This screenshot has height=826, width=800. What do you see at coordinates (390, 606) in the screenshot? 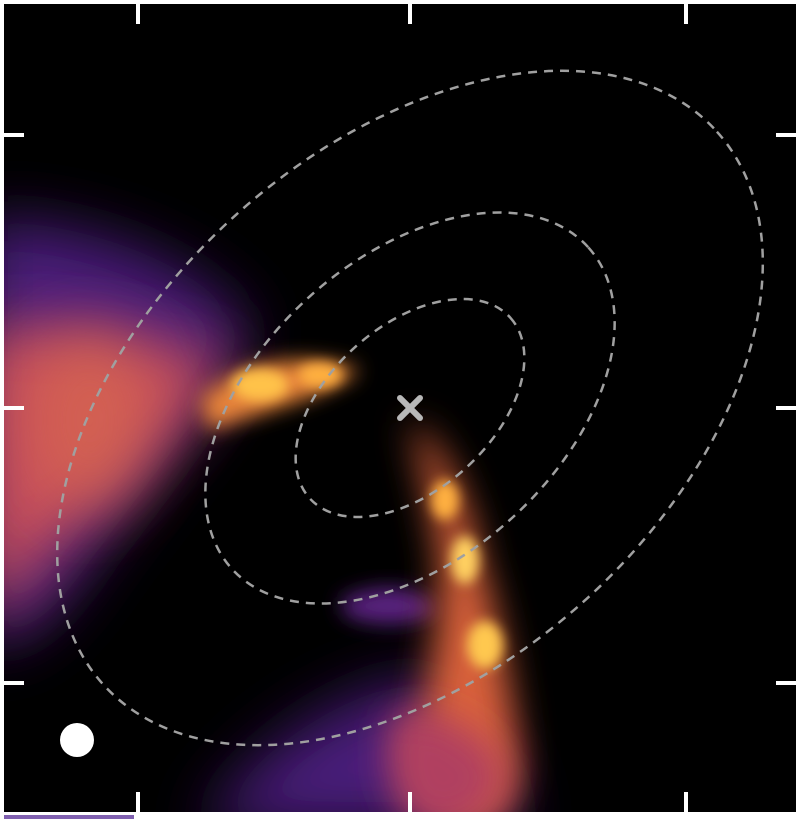
I see `diffuse-emission` at bounding box center [390, 606].